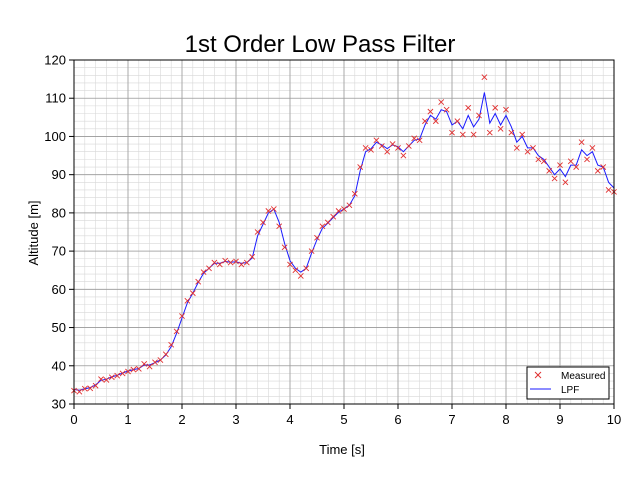  I want to click on y-tick-label: 30, so click(59, 404).